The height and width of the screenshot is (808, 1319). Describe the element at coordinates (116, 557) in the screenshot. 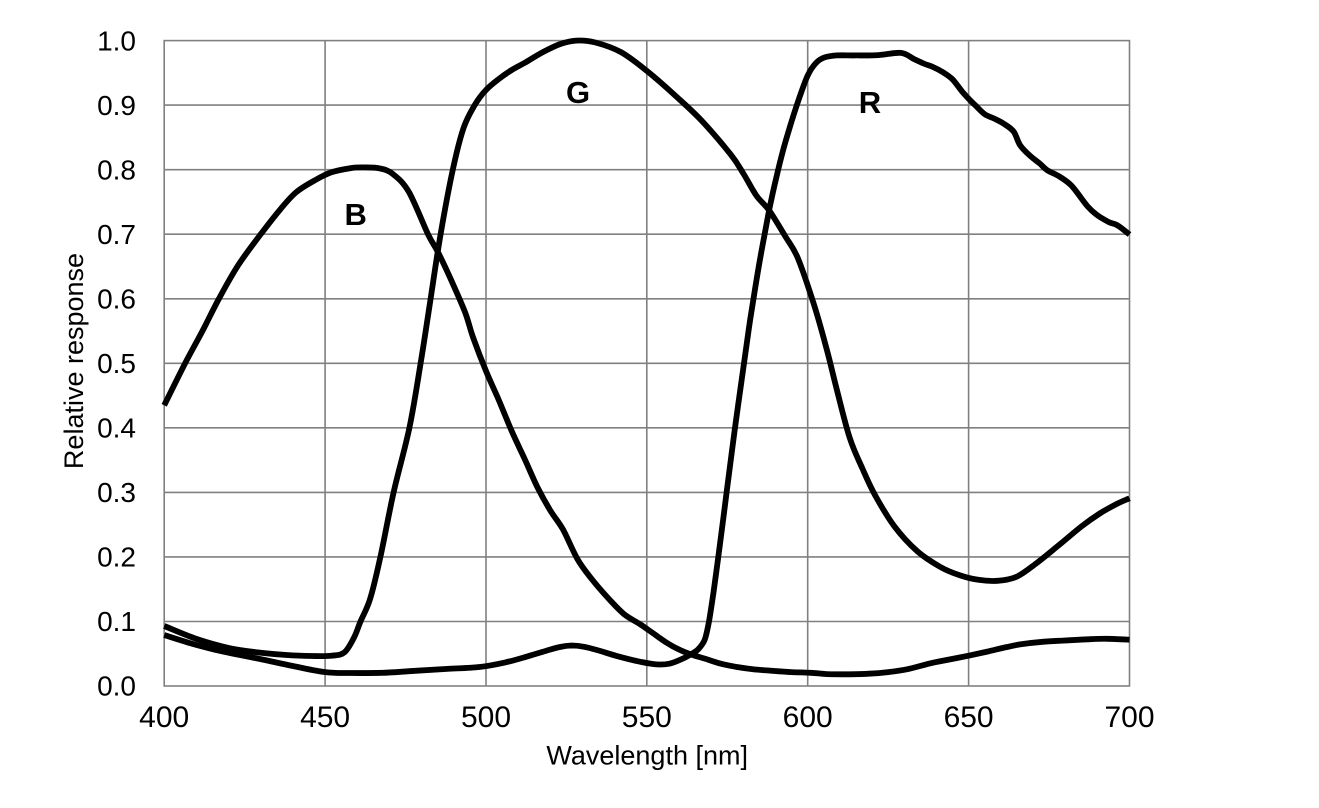

I see `svg-text: 0.2` at that location.